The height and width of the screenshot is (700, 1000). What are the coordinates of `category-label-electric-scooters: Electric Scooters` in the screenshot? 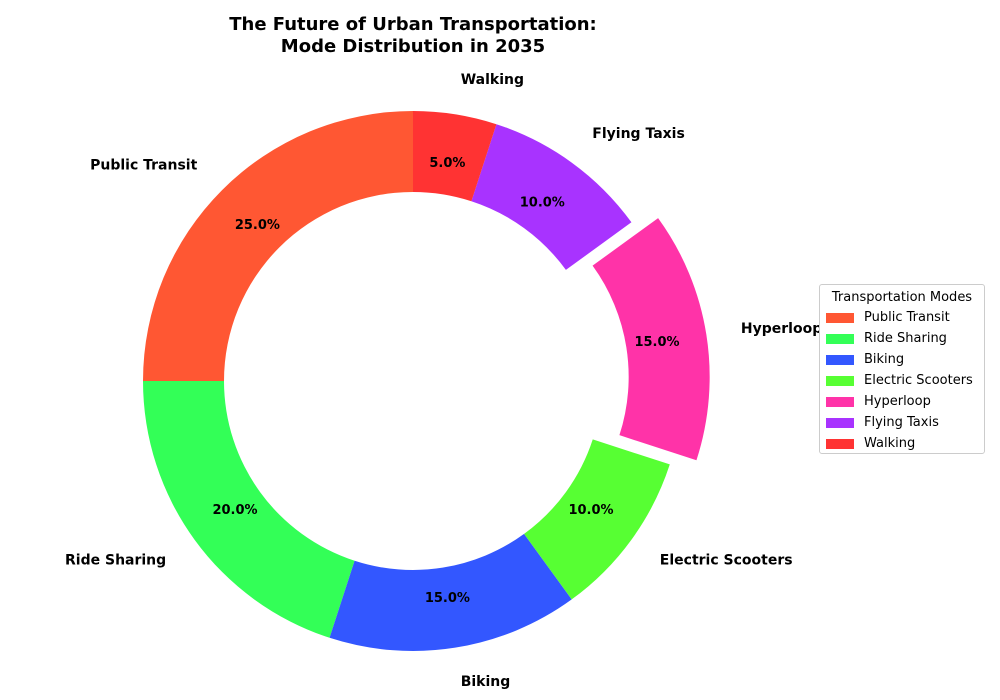 It's located at (726, 560).